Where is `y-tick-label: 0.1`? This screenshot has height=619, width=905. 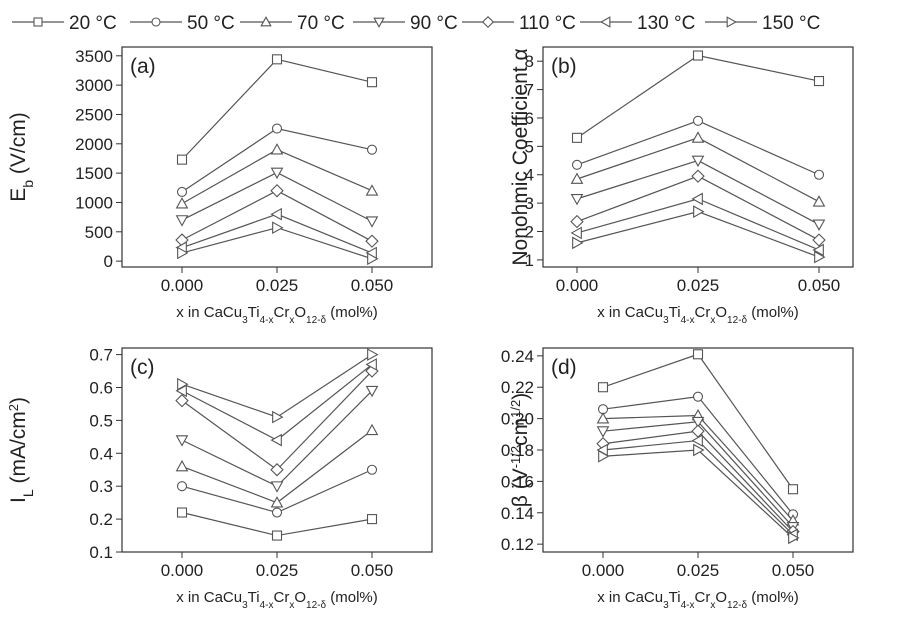 y-tick-label: 0.1 is located at coordinates (101, 552).